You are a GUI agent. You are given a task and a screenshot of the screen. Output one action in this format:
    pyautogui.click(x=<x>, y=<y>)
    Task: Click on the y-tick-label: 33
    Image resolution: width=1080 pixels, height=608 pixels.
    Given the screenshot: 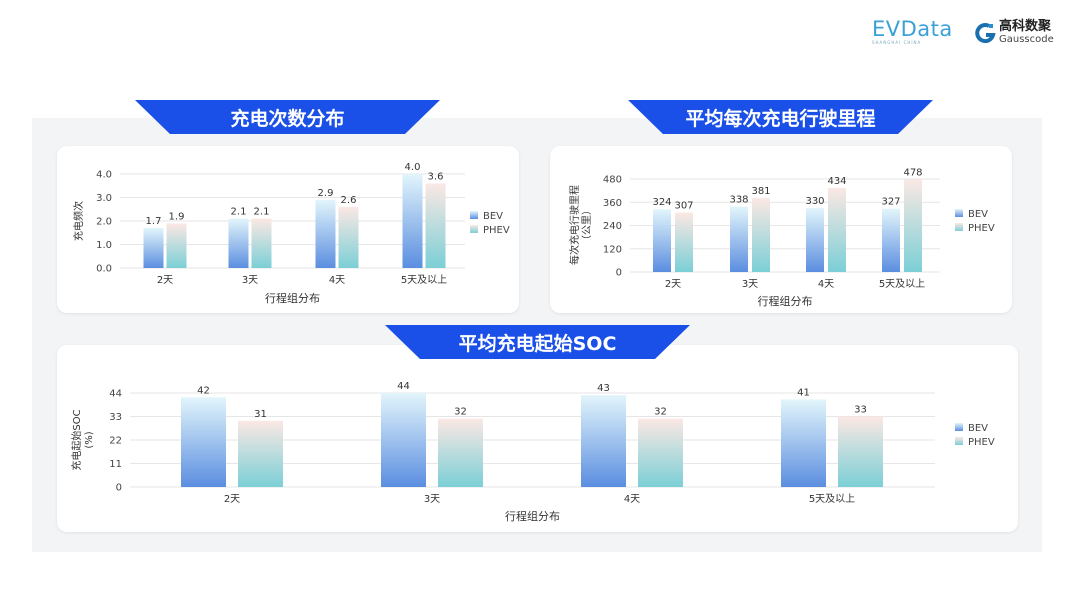 What is the action you would take?
    pyautogui.click(x=115, y=417)
    